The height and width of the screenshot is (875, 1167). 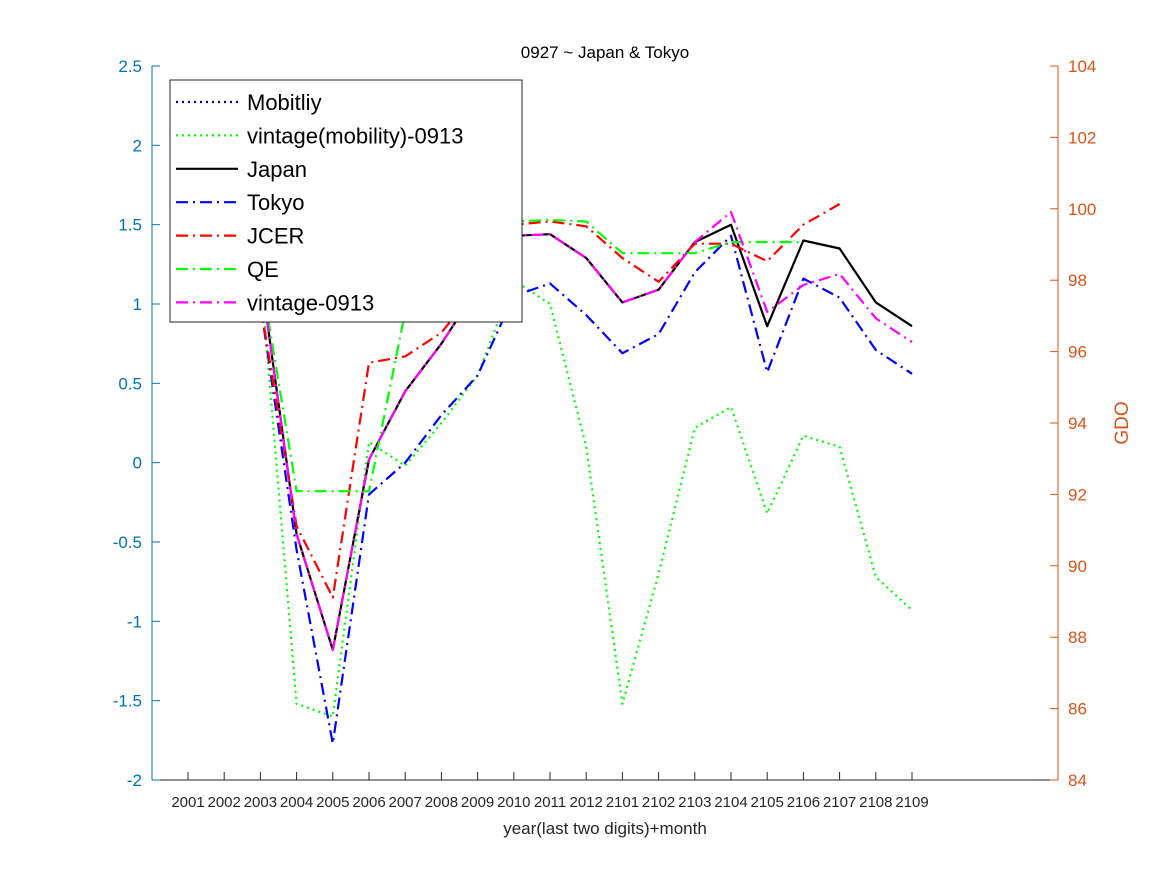 I want to click on right-tick-label: 92, so click(x=1077, y=494).